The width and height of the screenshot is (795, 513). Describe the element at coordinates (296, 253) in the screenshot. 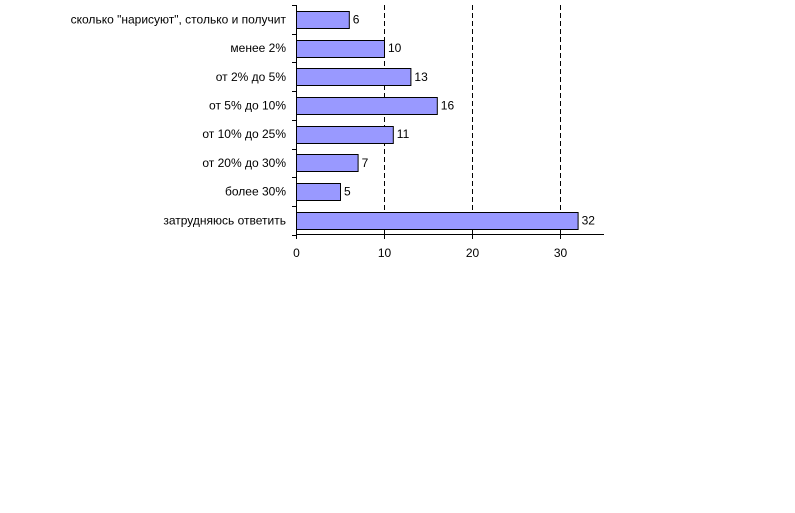

I see `x-tick-label: 0` at that location.